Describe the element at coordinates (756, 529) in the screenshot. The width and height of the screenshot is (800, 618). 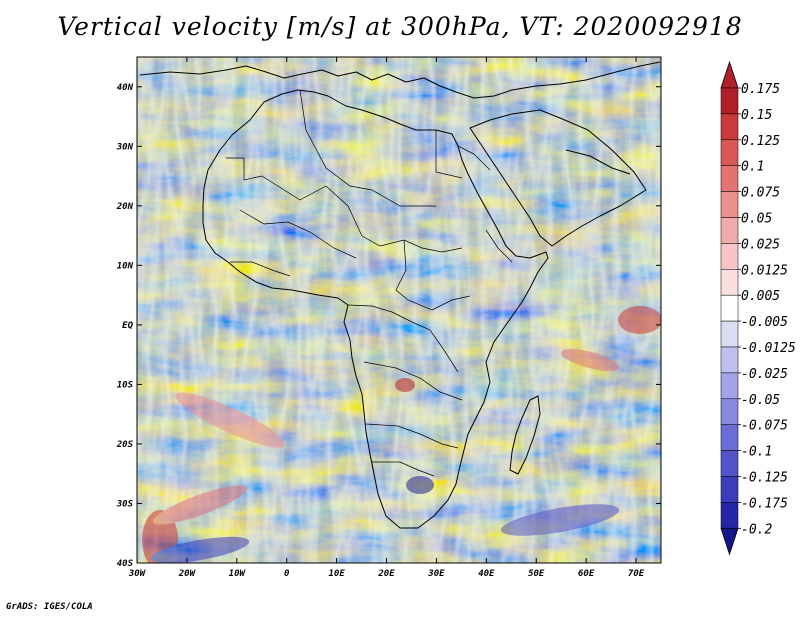
I see `colorbar-label: -0.2` at that location.